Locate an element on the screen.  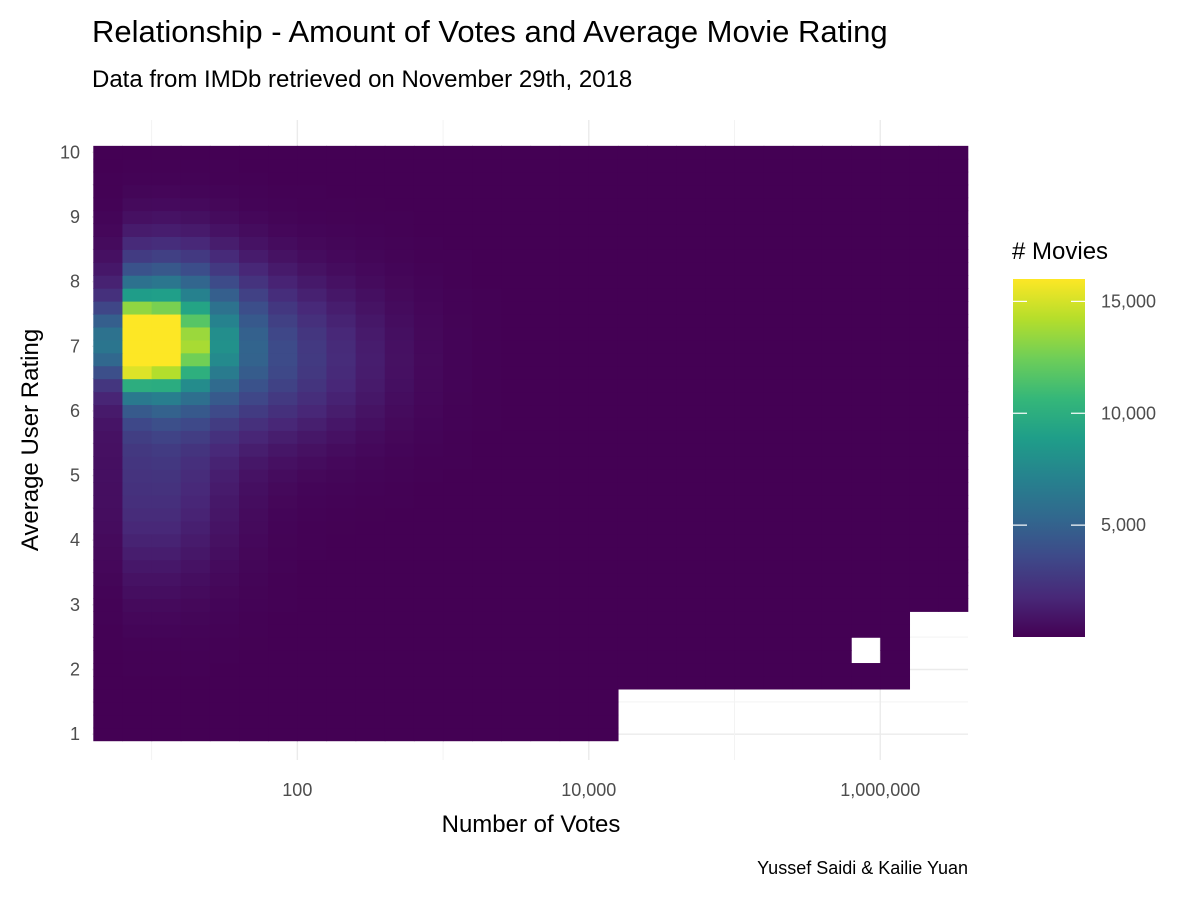
y-tick-label: 2 is located at coordinates (75, 669).